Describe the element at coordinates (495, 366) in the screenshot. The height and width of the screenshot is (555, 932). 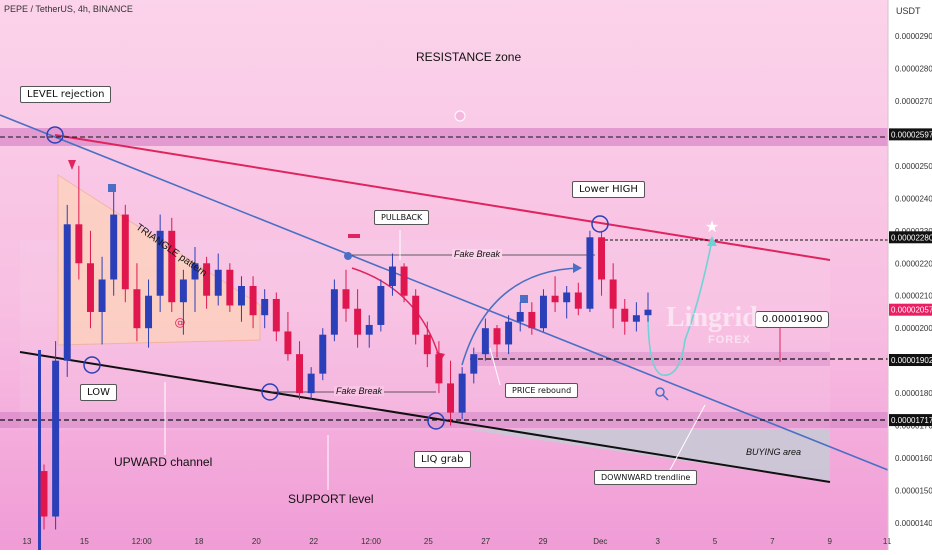
I see `price-rebound-pointer` at that location.